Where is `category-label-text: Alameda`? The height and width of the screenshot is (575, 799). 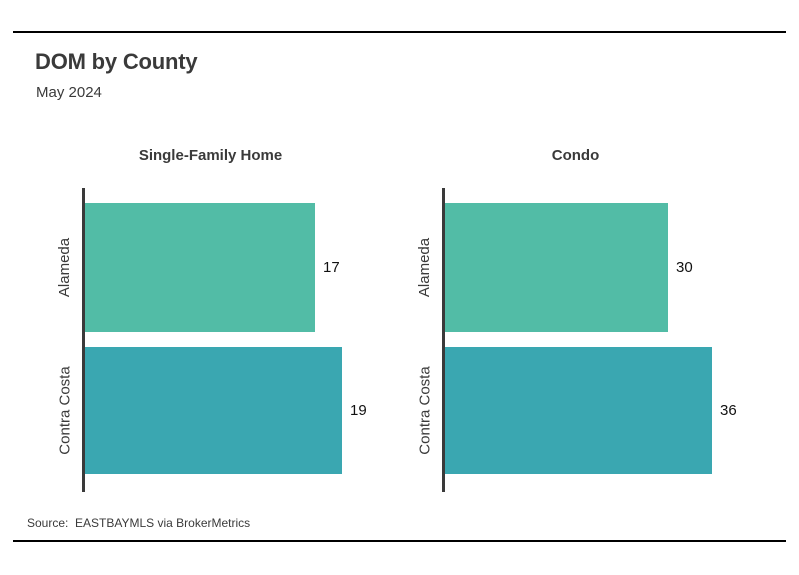
category-label-text: Alameda is located at coordinates (425, 267).